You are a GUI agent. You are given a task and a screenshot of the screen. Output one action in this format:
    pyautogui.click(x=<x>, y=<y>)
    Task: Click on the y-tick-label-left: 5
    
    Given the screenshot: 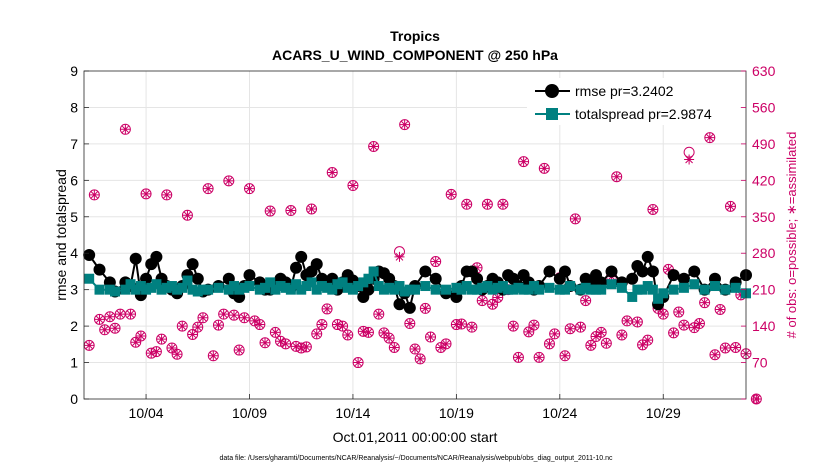 What is the action you would take?
    pyautogui.click(x=74, y=217)
    